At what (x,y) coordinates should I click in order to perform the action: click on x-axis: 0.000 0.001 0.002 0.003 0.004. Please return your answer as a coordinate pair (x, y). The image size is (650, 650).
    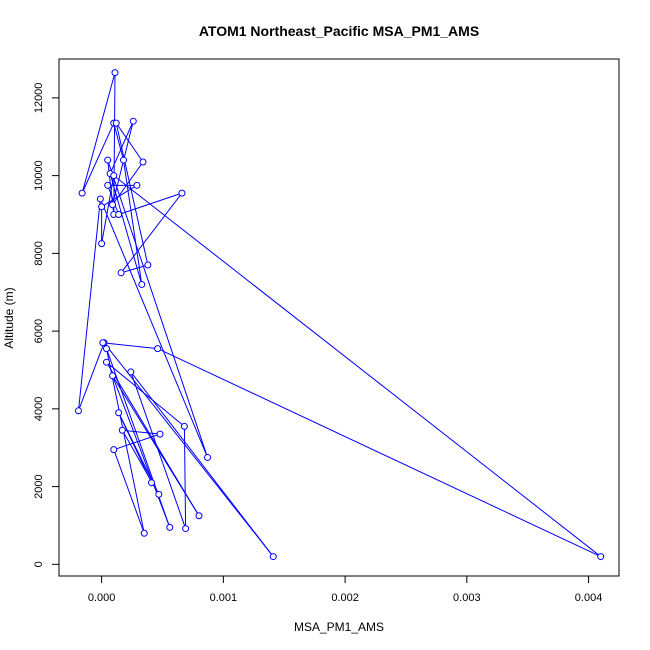
    Looking at the image, I should click on (345, 589).